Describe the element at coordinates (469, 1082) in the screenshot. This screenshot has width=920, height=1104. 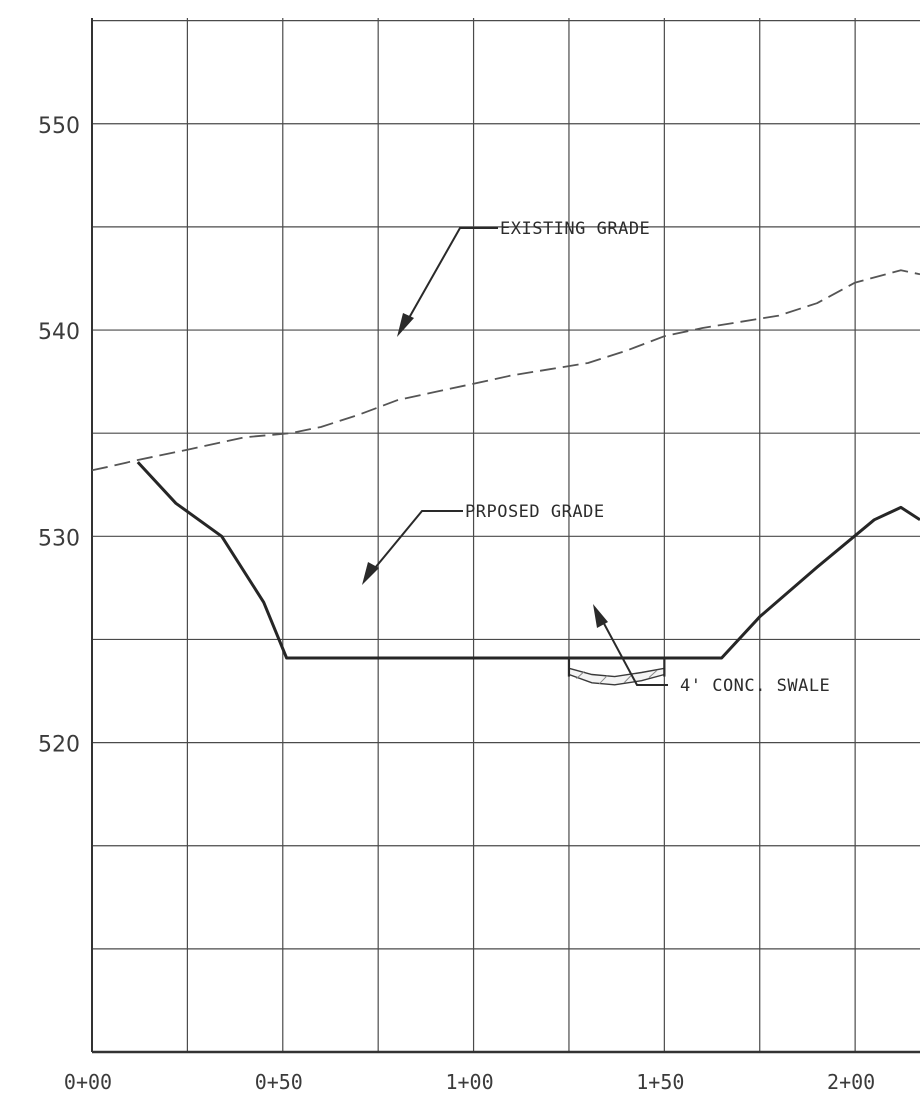
I see `x-tick-label: 1+00` at that location.